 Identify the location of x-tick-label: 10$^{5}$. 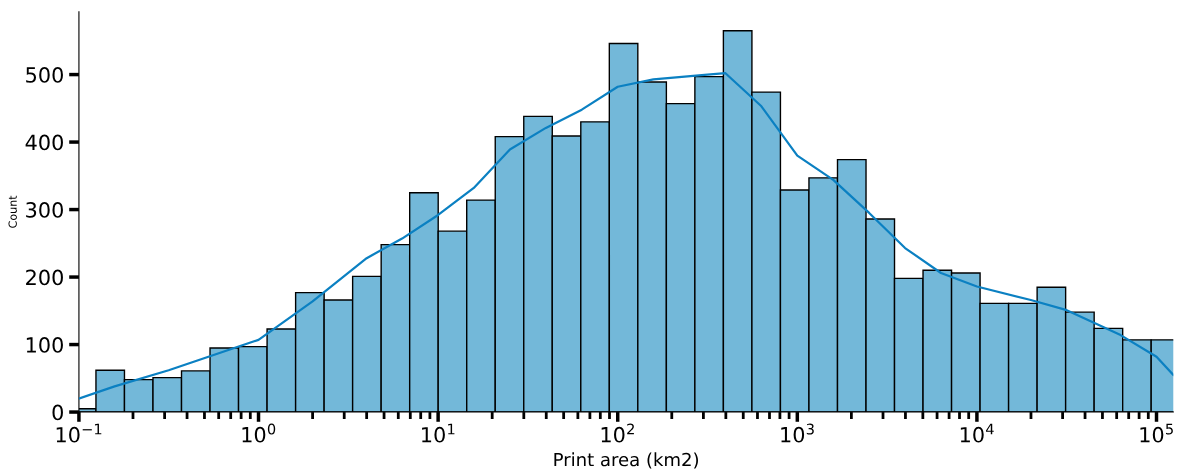
(1156, 433).